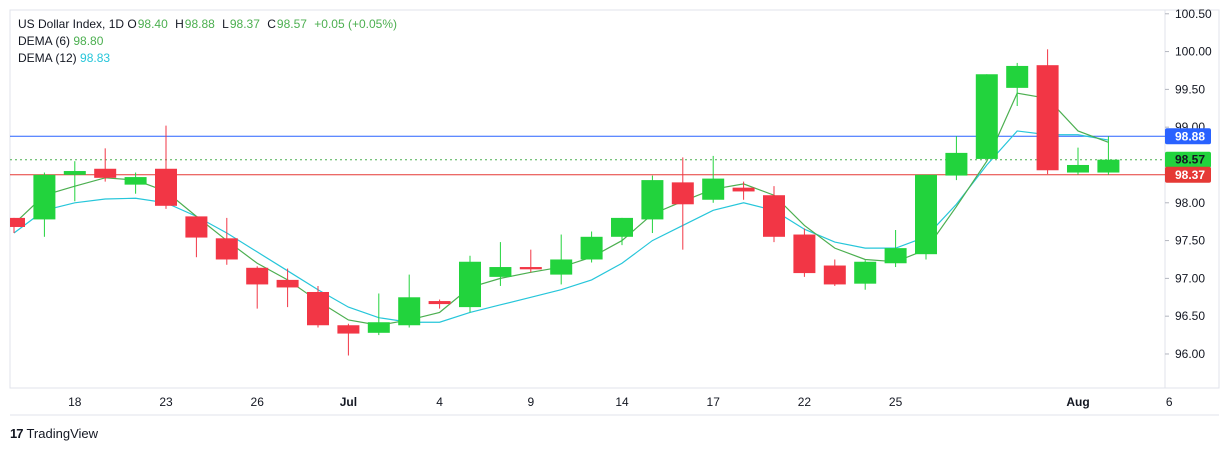 The height and width of the screenshot is (457, 1231). I want to click on legend-dema6-value: 98.80, so click(88, 41).